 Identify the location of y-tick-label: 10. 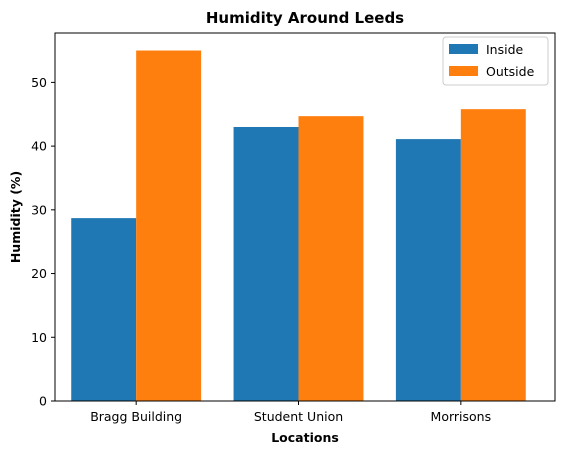
(39, 337).